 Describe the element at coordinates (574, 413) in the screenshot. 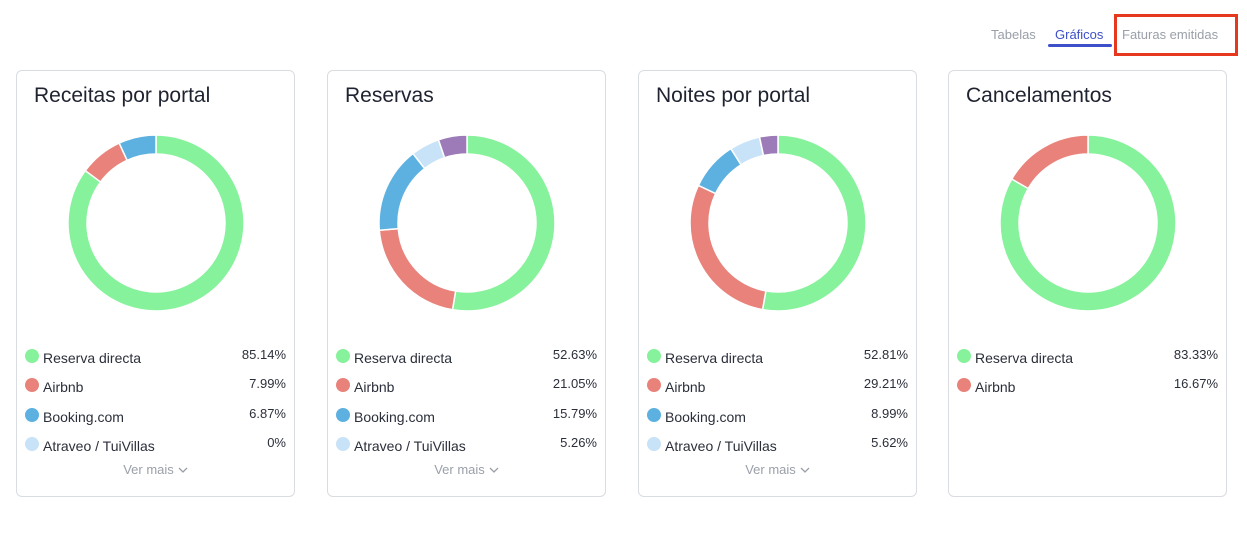

I see `legend-value: 15.79%` at that location.